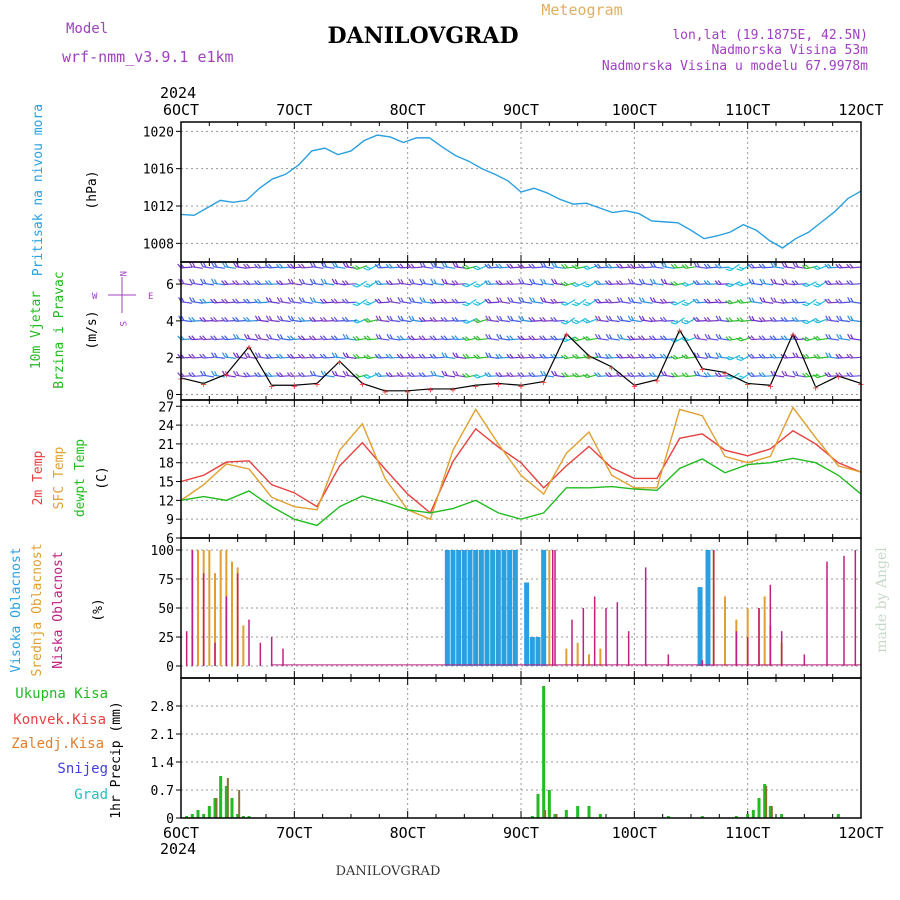 Image resolution: width=900 pixels, height=900 pixels. I want to click on total-precip-bar, so click(702, 817).